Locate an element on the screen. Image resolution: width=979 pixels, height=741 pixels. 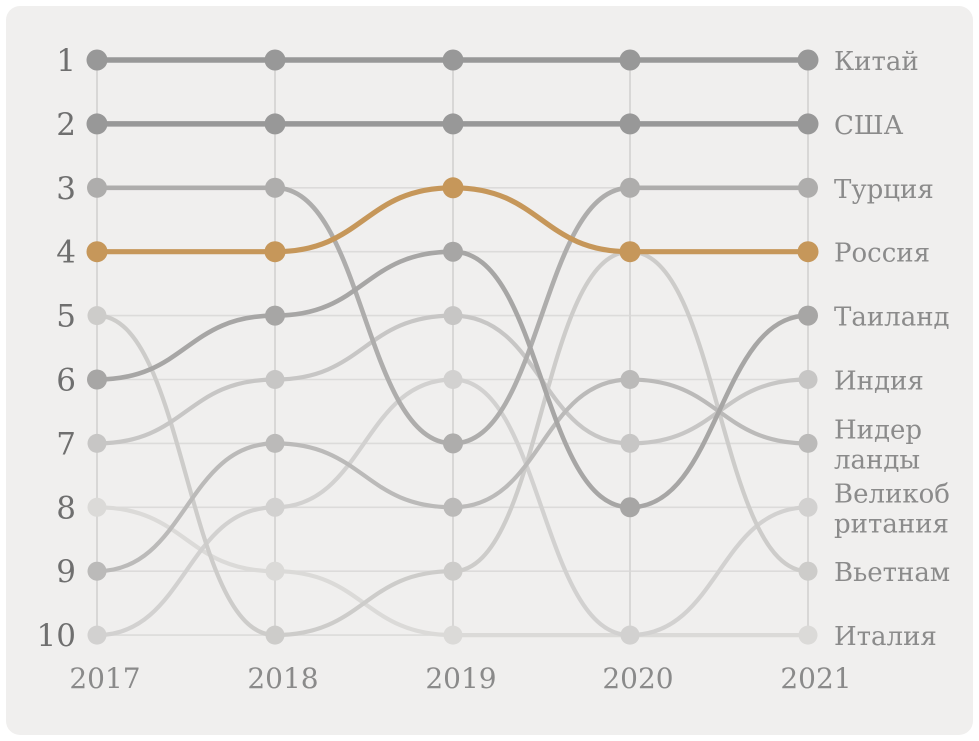
data-point-usa-2021 is located at coordinates (808, 124).